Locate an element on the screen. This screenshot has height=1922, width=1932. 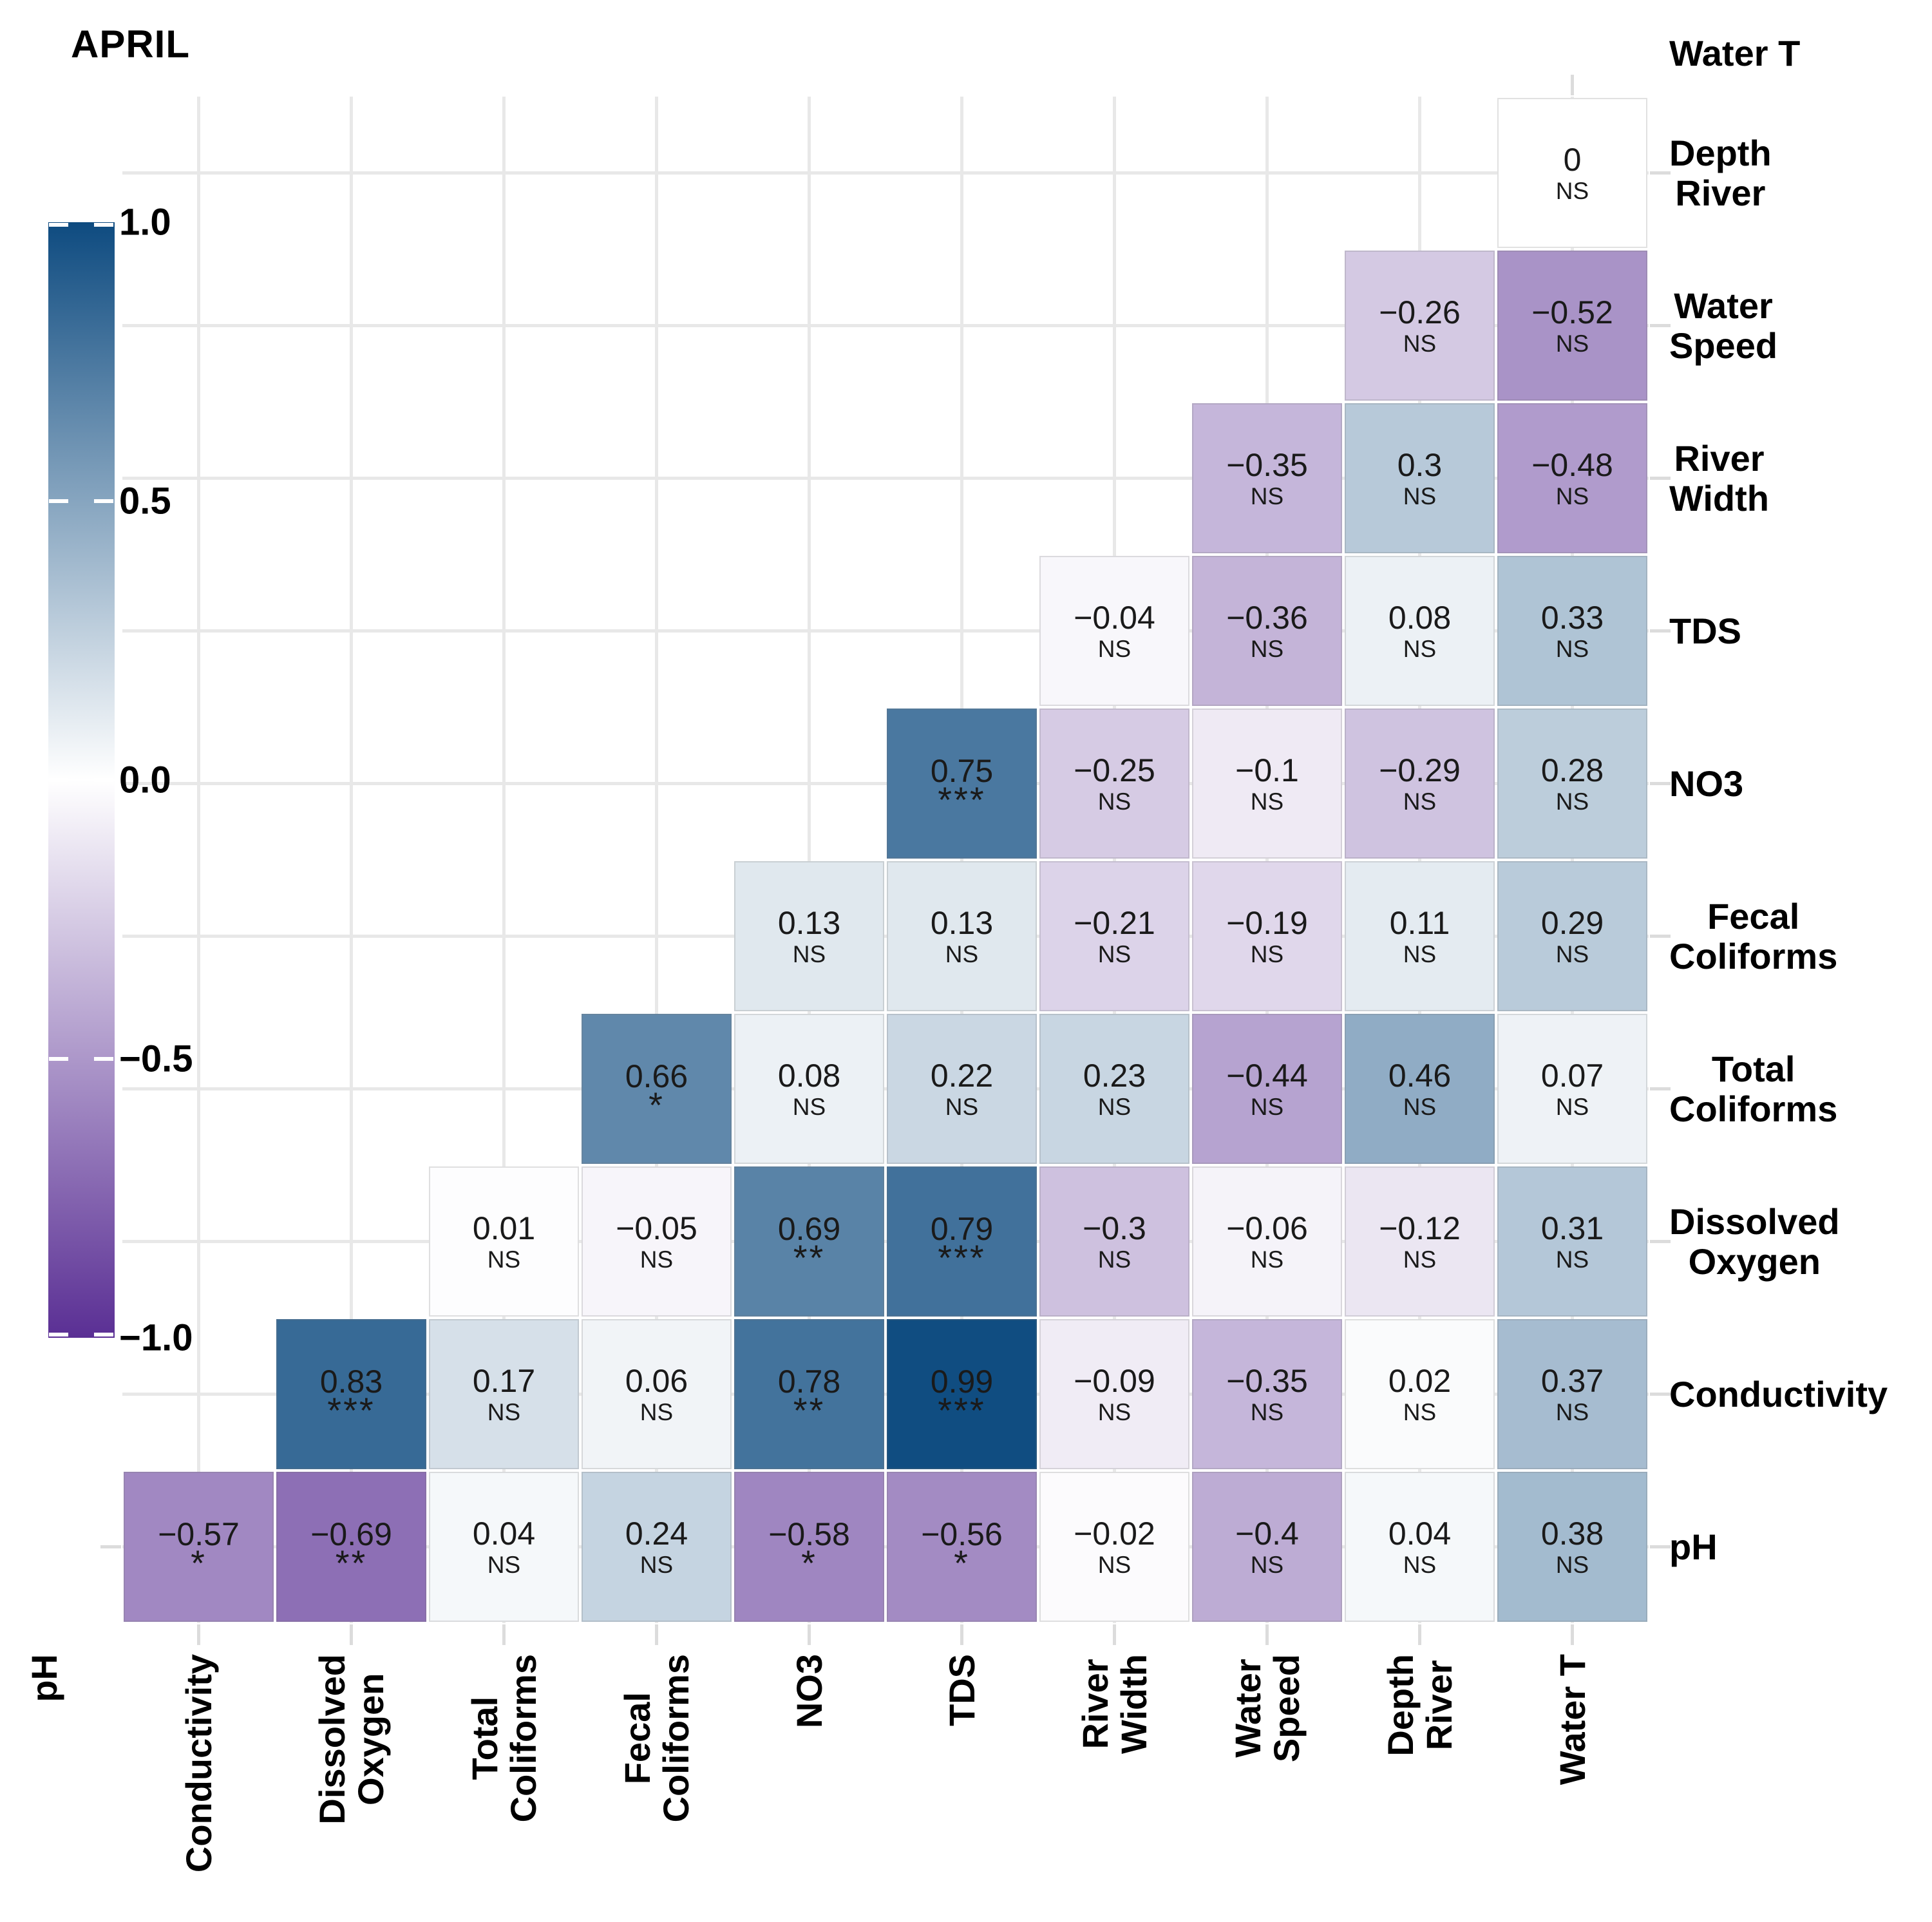
matrix-cell: 0 NS is located at coordinates (1572, 173).